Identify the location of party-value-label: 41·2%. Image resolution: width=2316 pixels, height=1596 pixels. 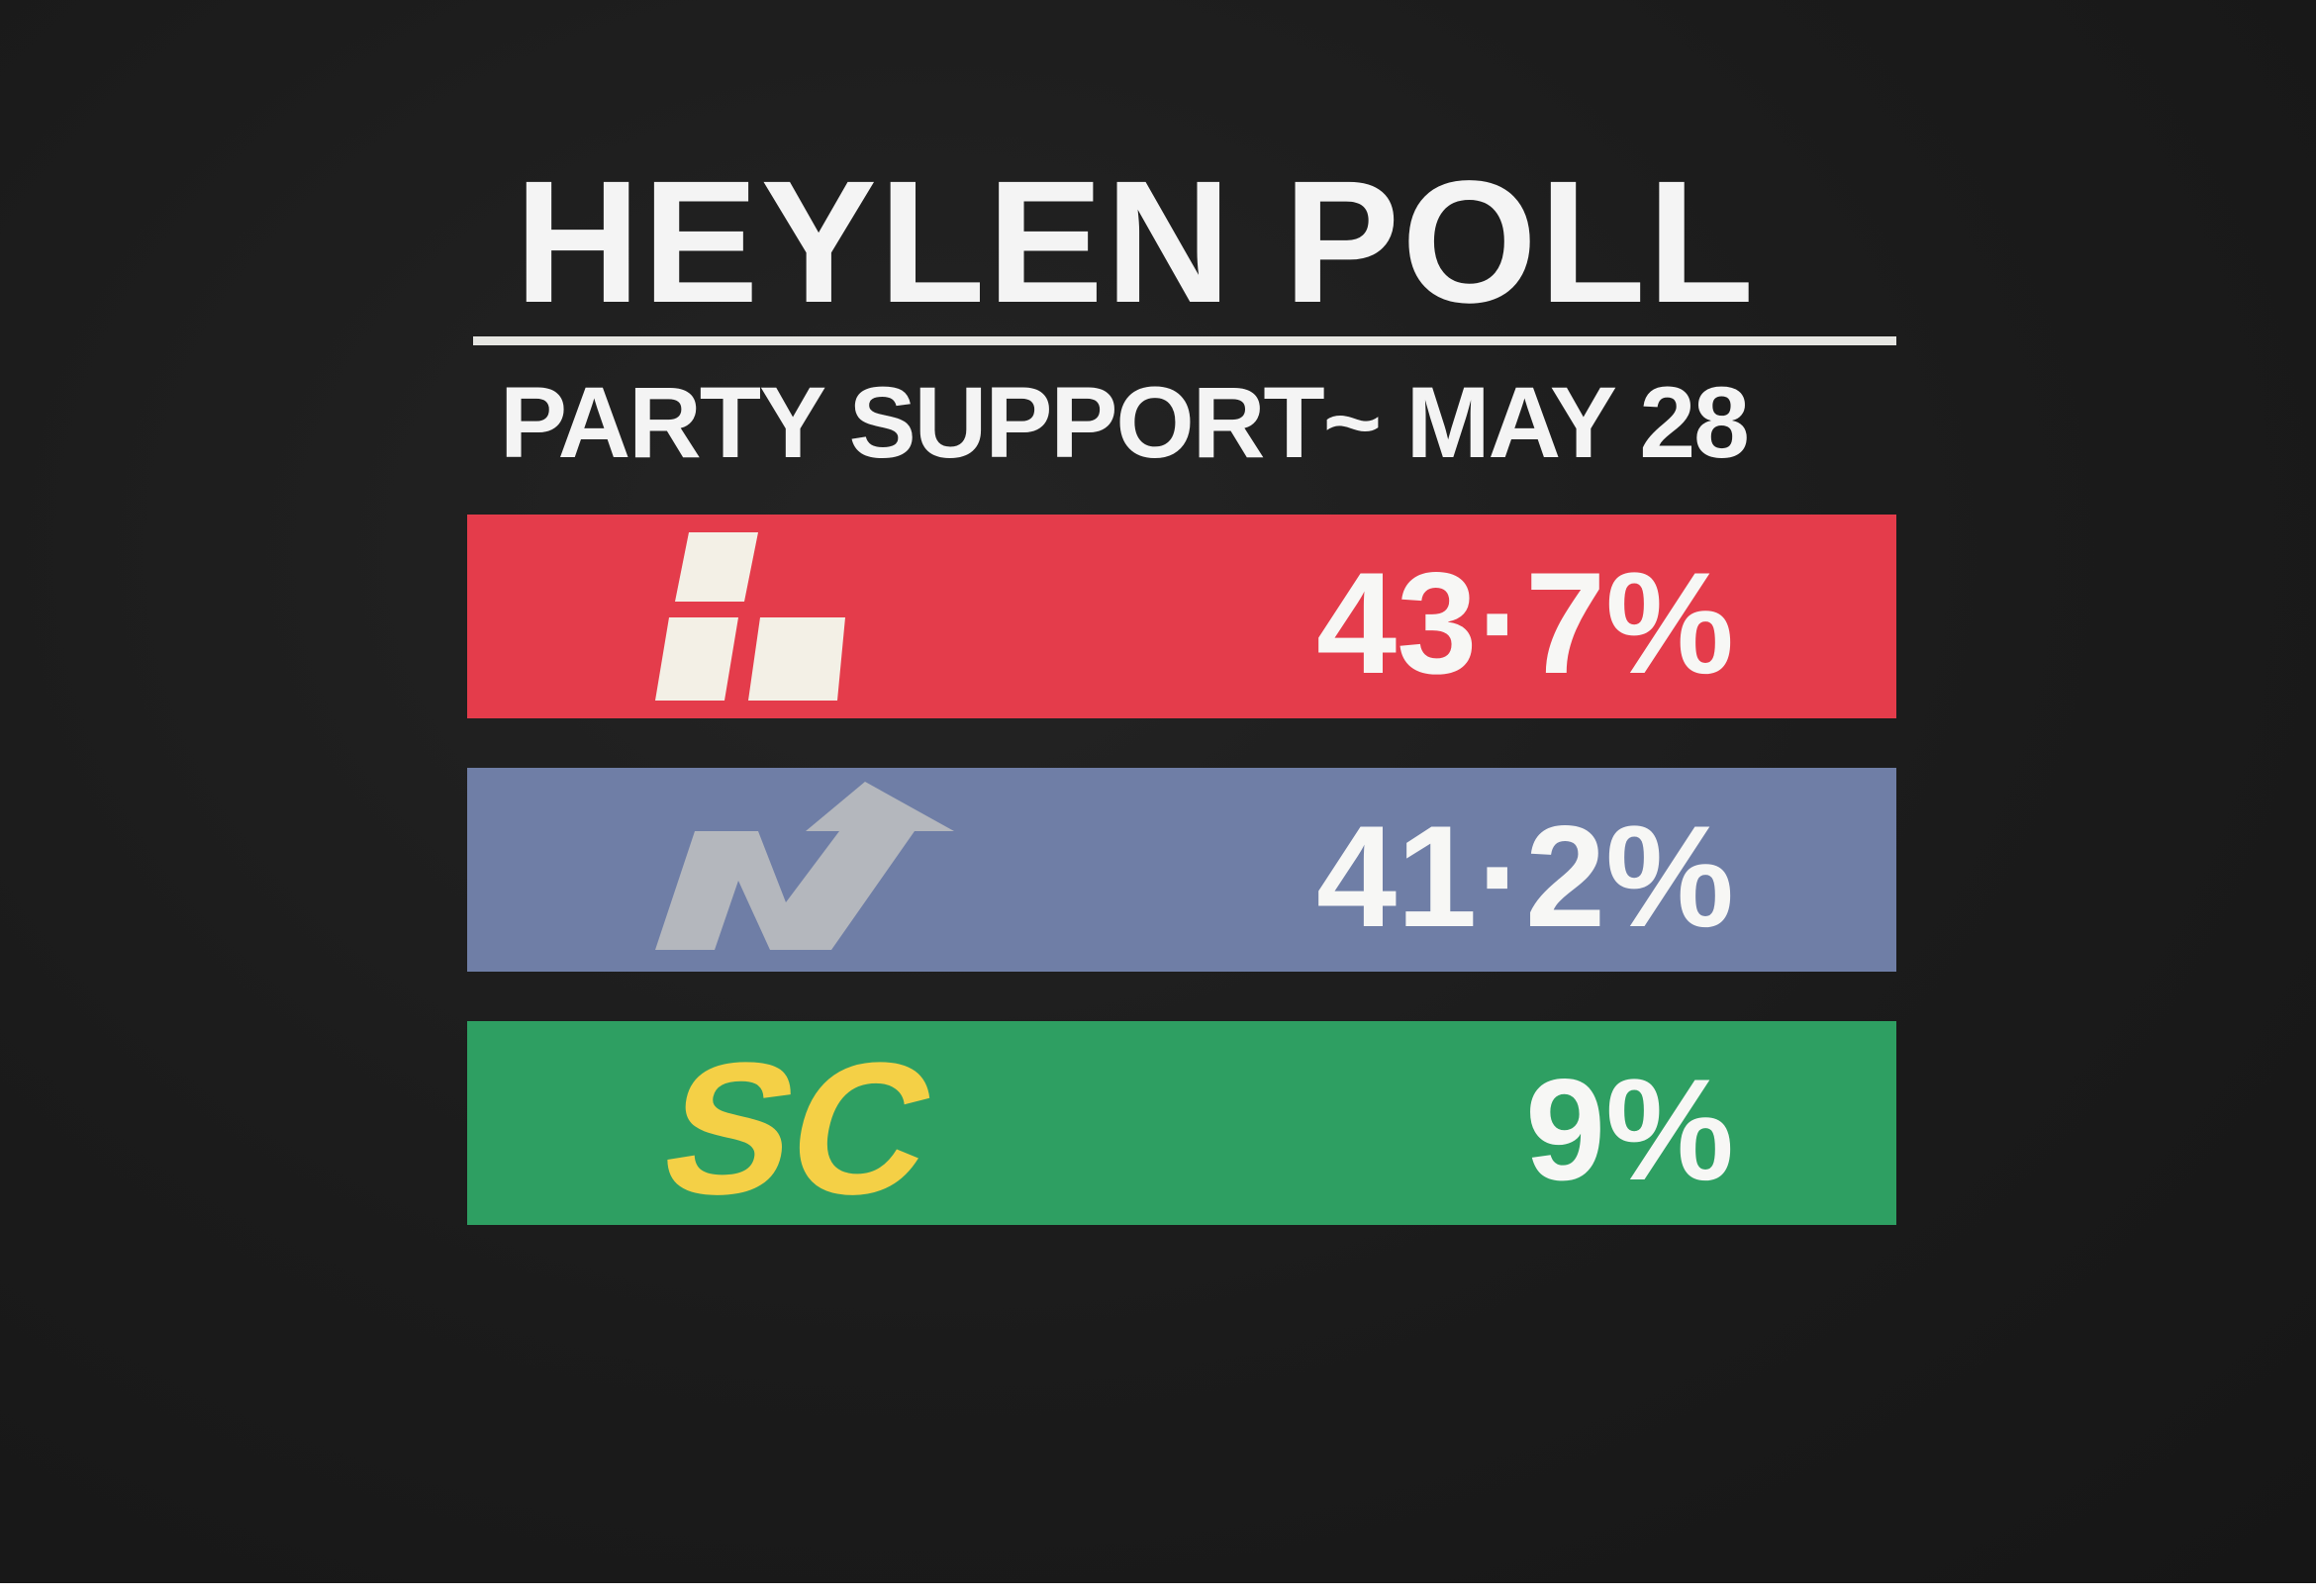
(1525, 876).